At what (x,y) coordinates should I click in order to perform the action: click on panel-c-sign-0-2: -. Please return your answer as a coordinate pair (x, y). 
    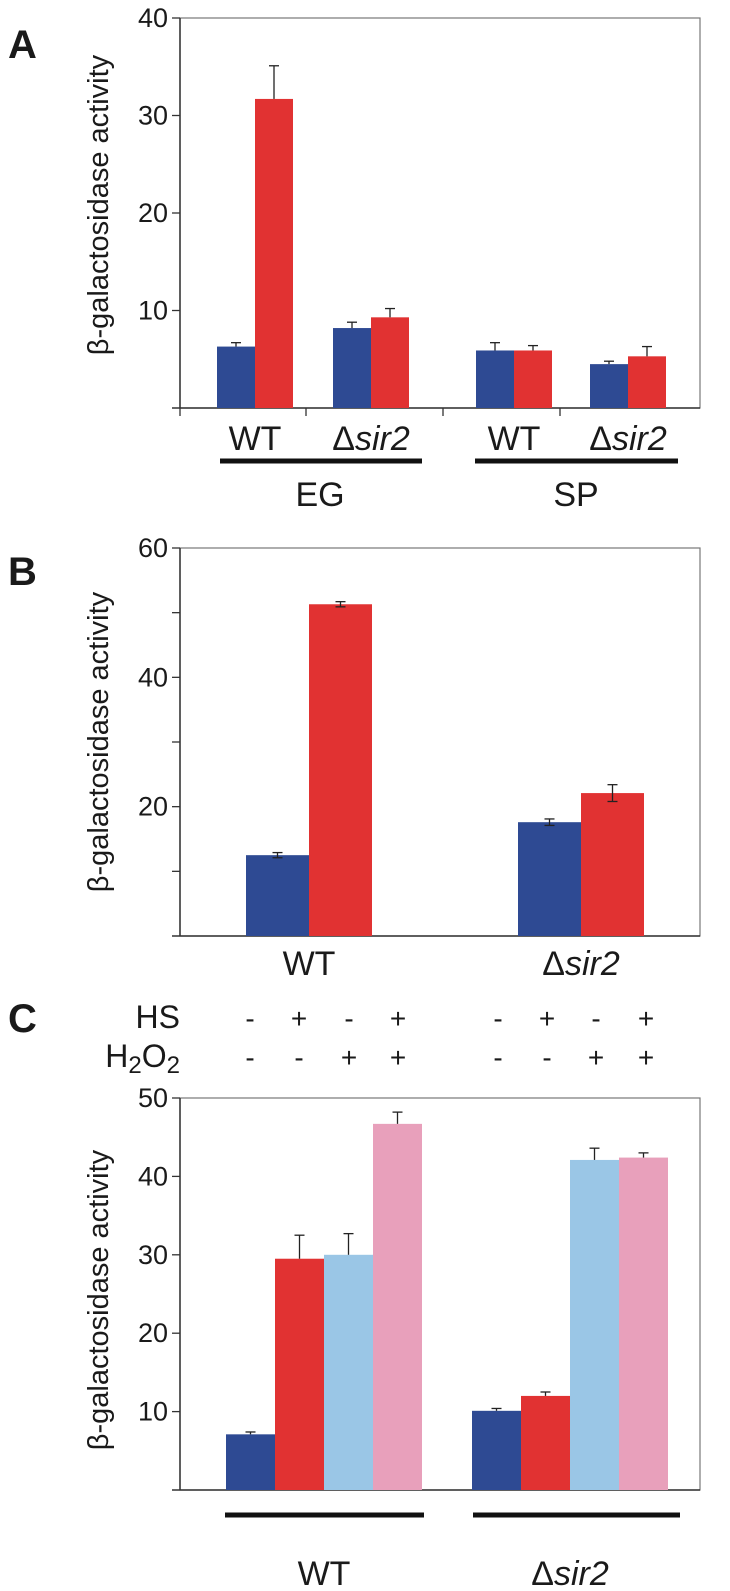
    Looking at the image, I should click on (348, 1018).